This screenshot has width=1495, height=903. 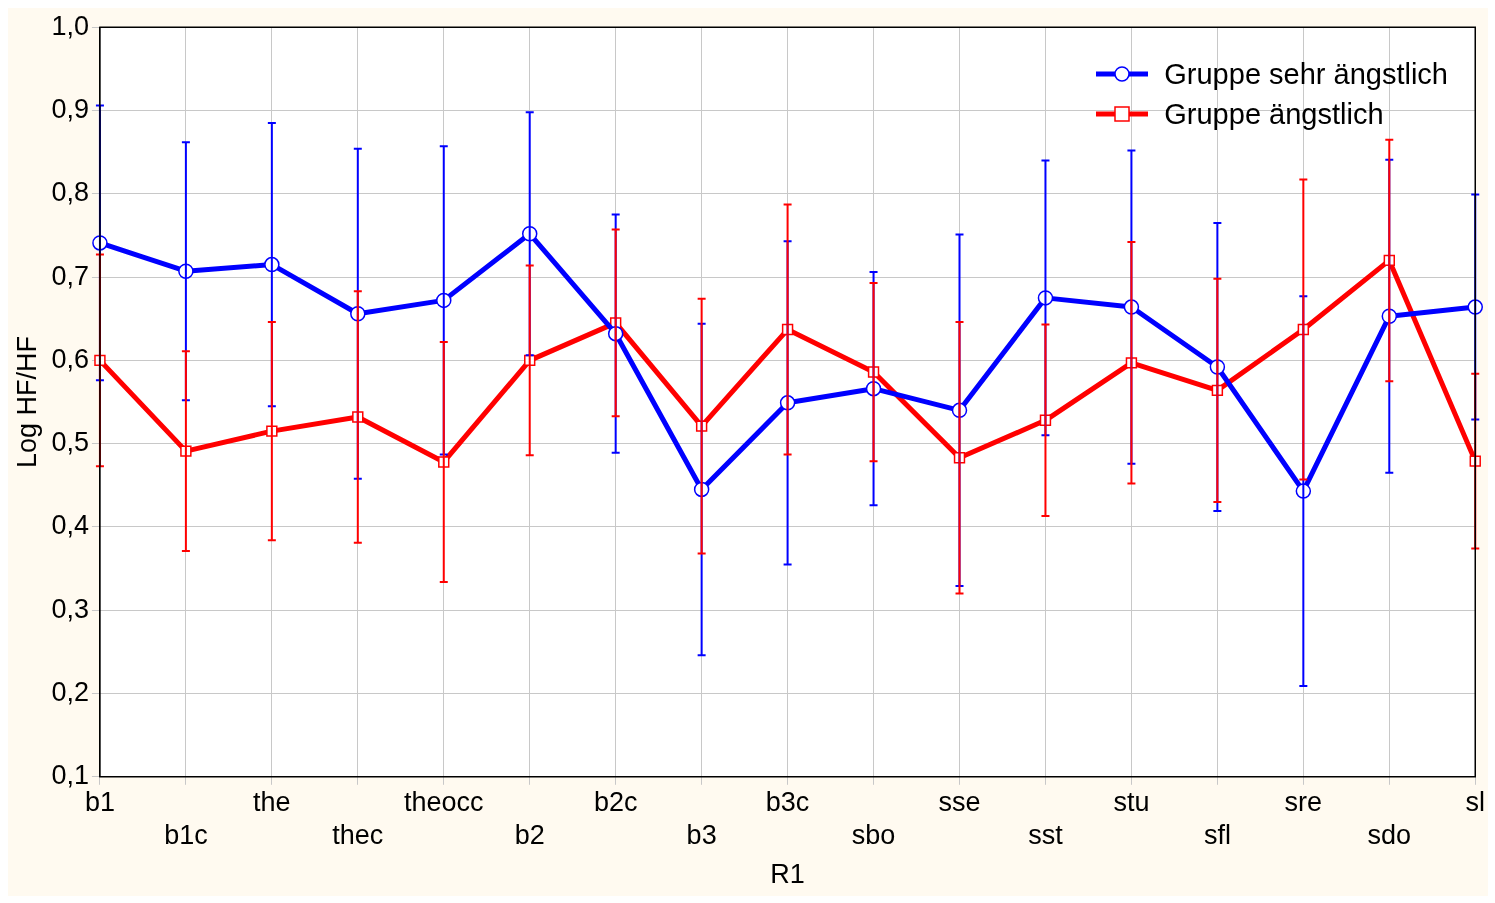 I want to click on x-tick-label: the, so click(x=272, y=802).